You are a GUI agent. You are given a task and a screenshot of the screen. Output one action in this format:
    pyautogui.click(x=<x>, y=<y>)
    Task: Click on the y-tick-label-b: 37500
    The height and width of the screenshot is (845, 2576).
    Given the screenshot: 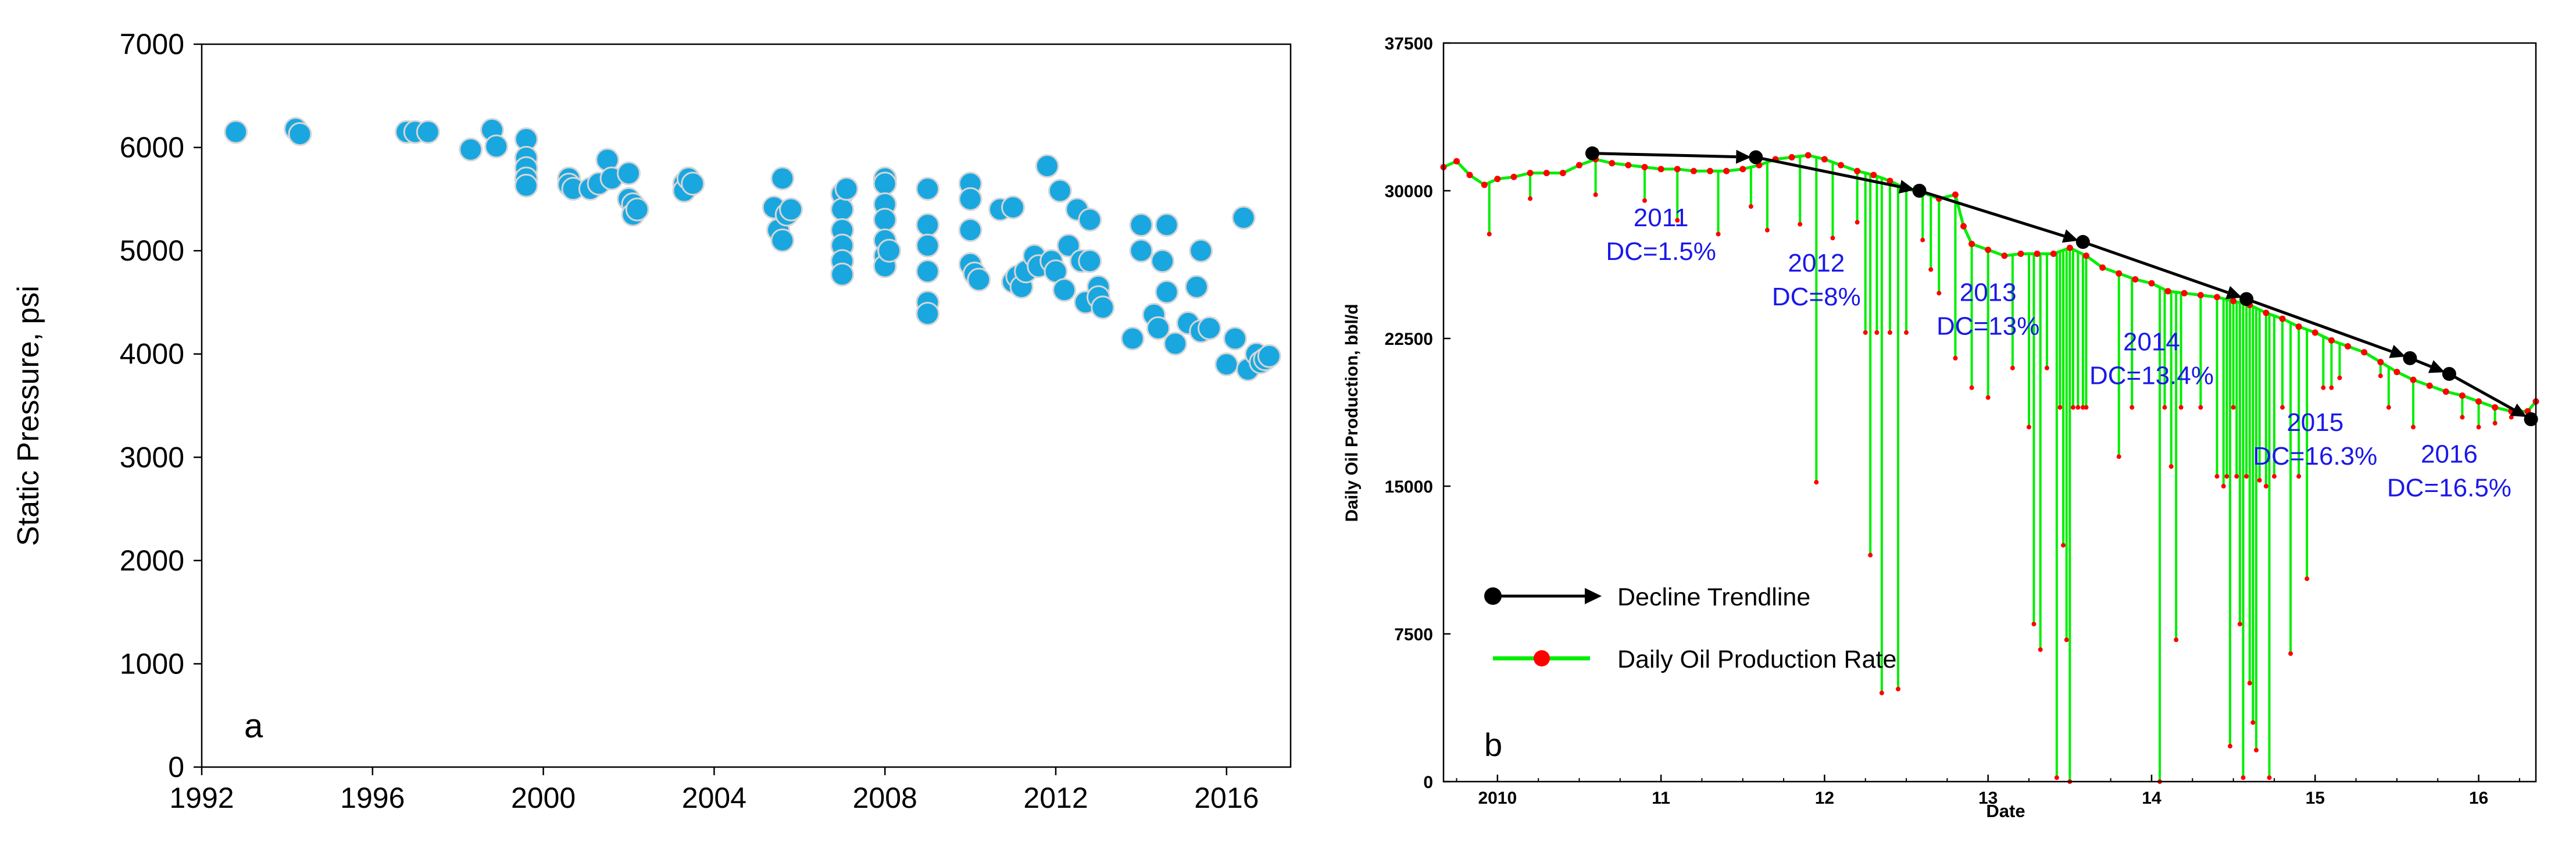 What is the action you would take?
    pyautogui.click(x=1409, y=44)
    